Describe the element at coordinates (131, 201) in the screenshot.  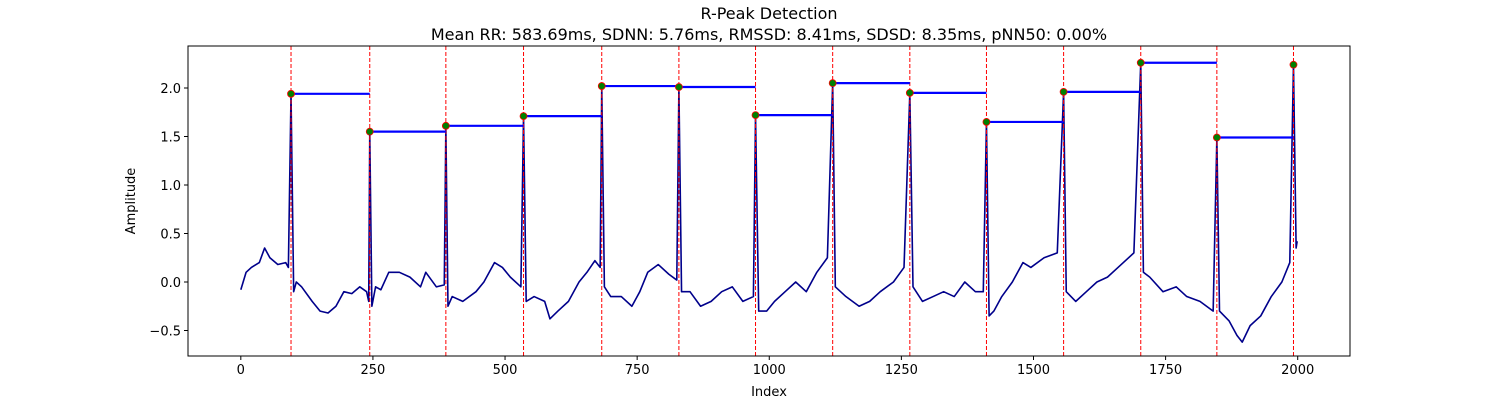
I see `y-axis-label: Amplitude` at that location.